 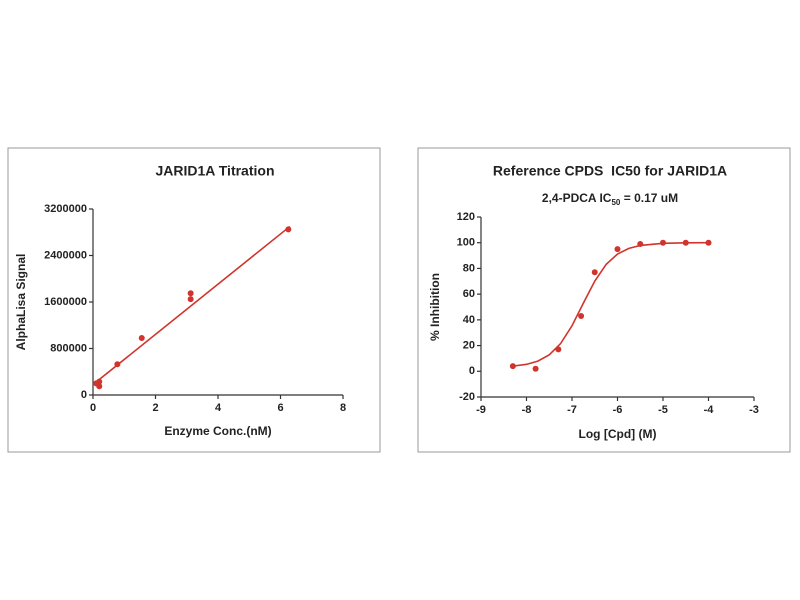 What do you see at coordinates (618, 434) in the screenshot?
I see `x-axis-label: Log [Cpd] (M)` at bounding box center [618, 434].